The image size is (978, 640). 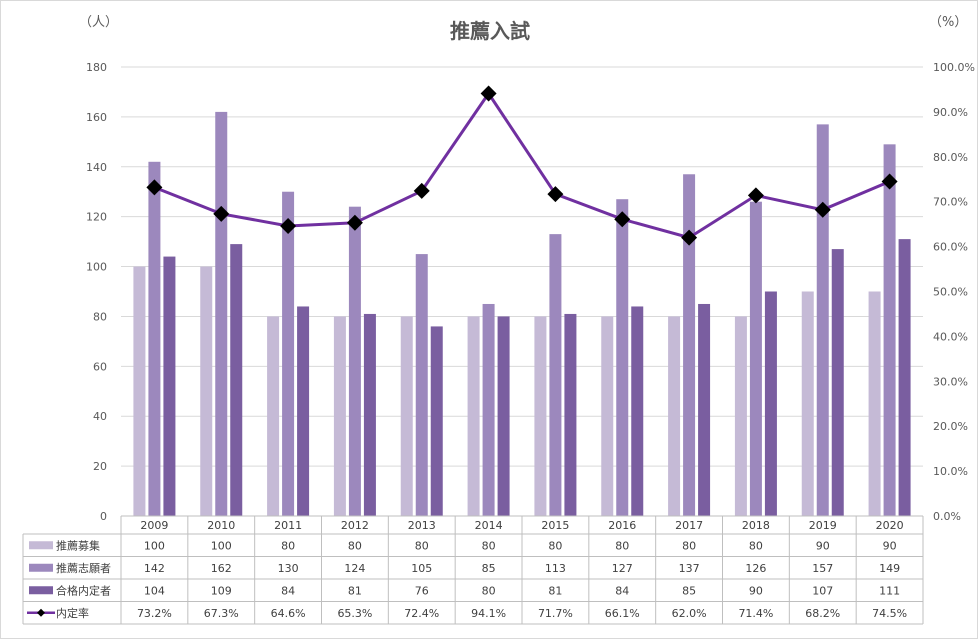 I want to click on y2-tick-label: 80.0%, so click(x=950, y=157).